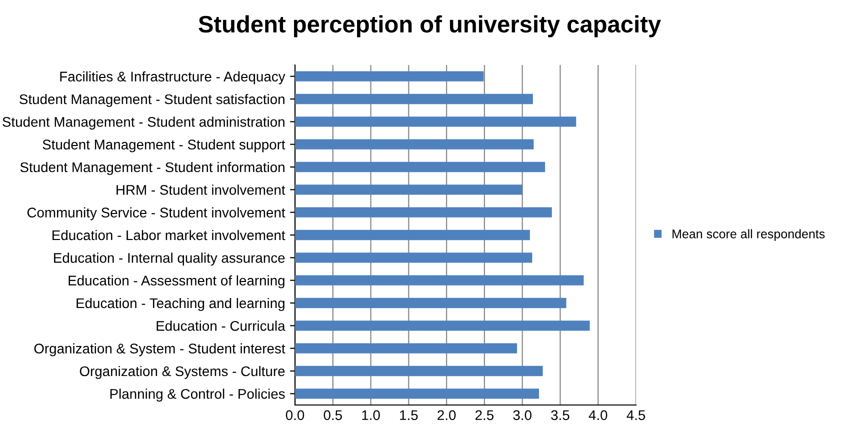  I want to click on y-tick-label: Education - Labor market involvement, so click(169, 235).